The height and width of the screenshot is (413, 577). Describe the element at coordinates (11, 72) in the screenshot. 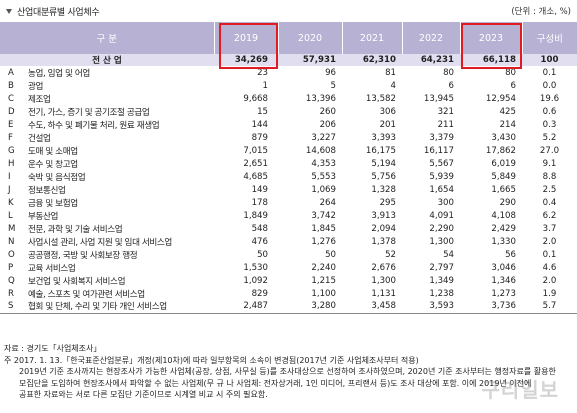

I see `industry-code: A` at that location.